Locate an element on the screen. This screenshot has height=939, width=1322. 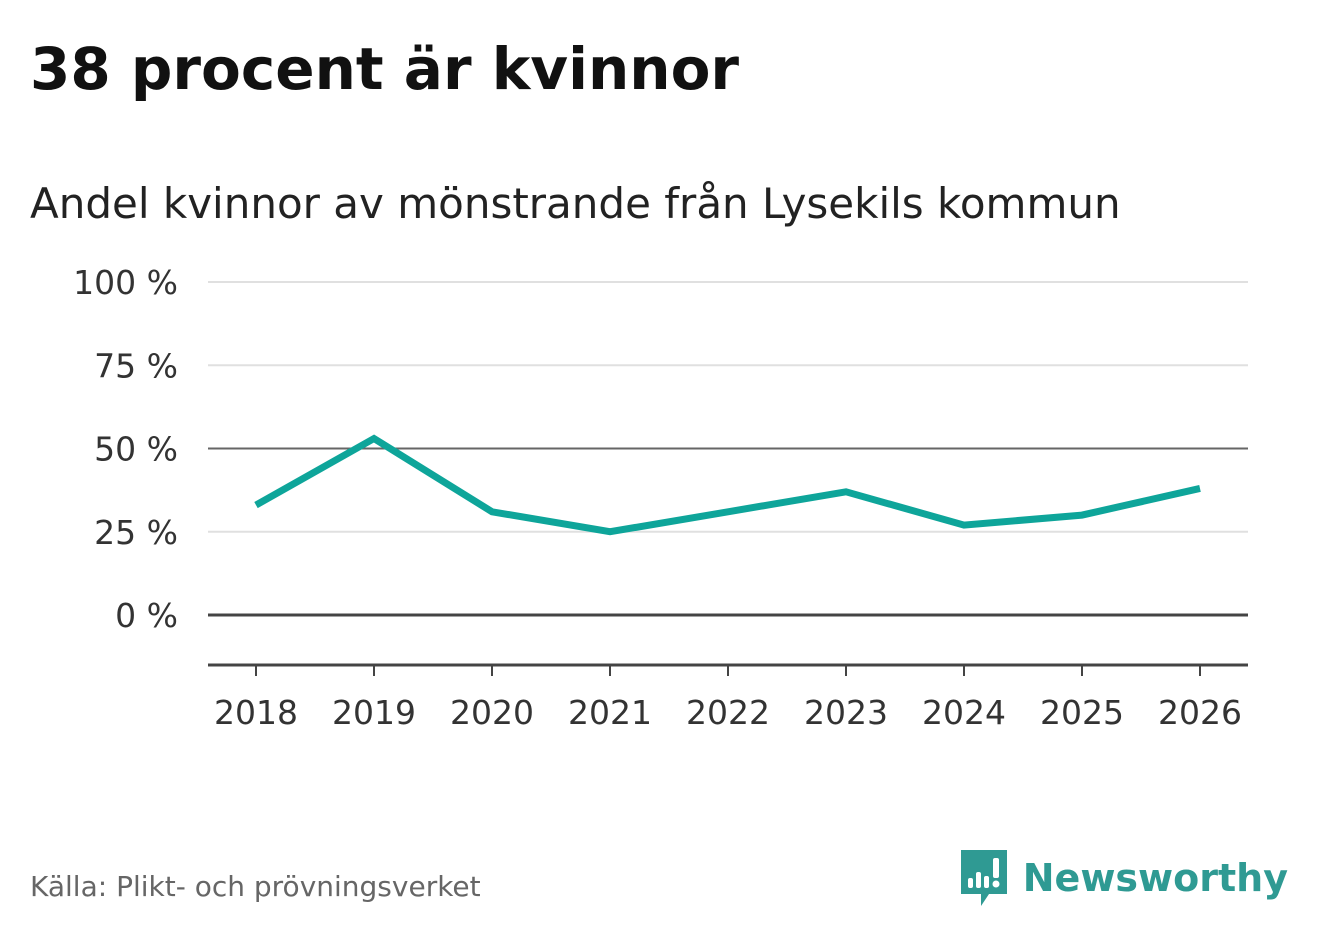
series-line is located at coordinates (727, 485).